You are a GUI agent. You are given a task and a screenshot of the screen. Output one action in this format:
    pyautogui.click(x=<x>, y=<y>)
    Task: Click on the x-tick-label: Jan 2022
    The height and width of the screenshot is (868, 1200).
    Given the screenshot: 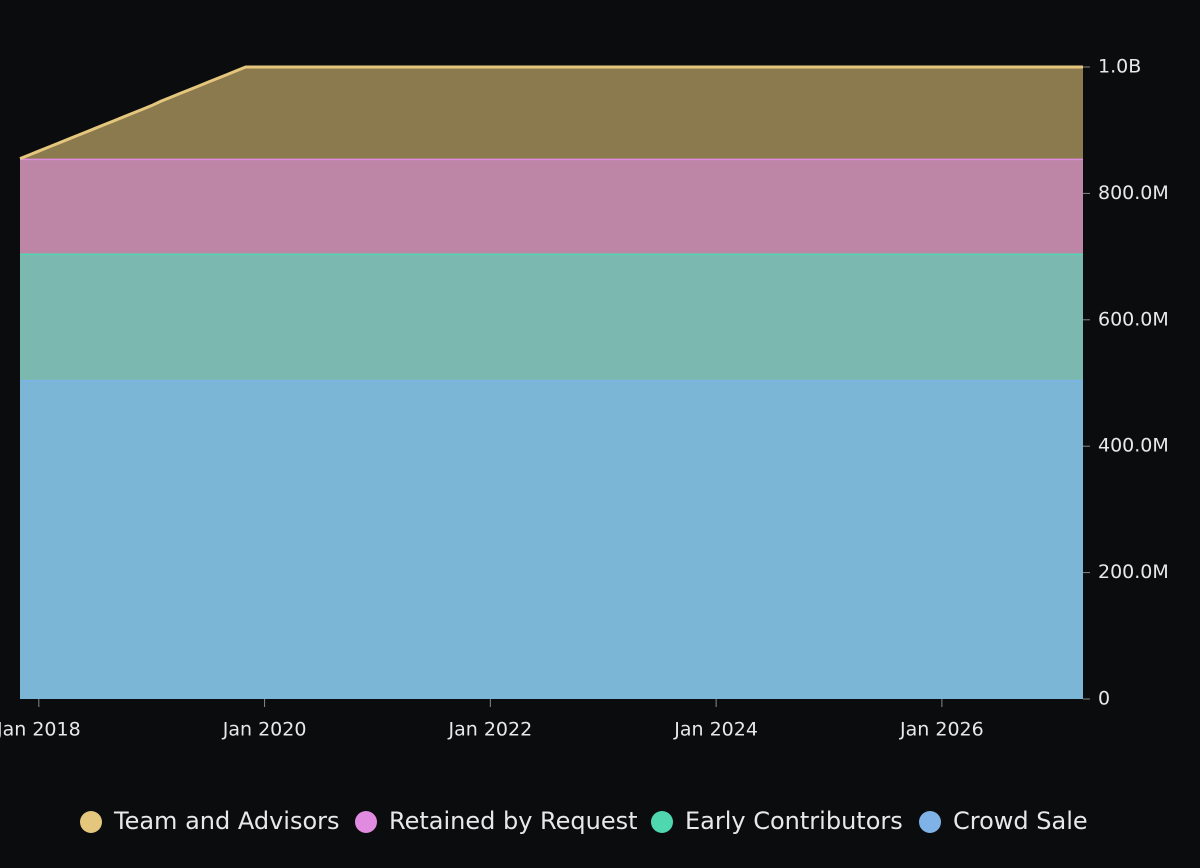 What is the action you would take?
    pyautogui.click(x=490, y=730)
    